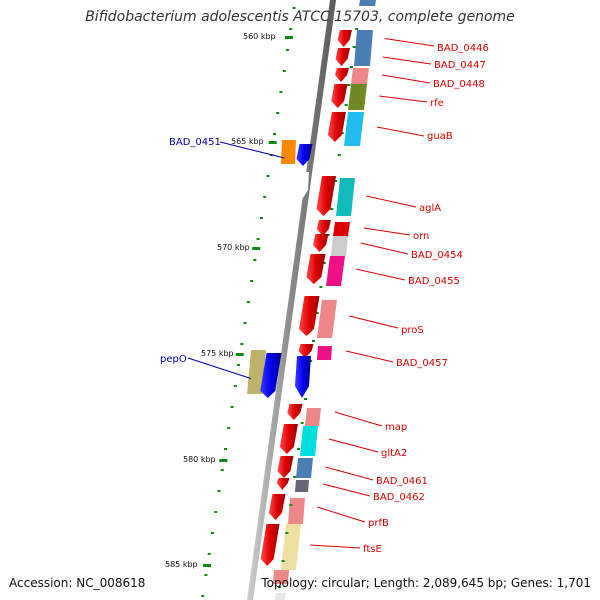 The image size is (600, 600). I want to click on gene-label: BAD_0446, so click(463, 48).